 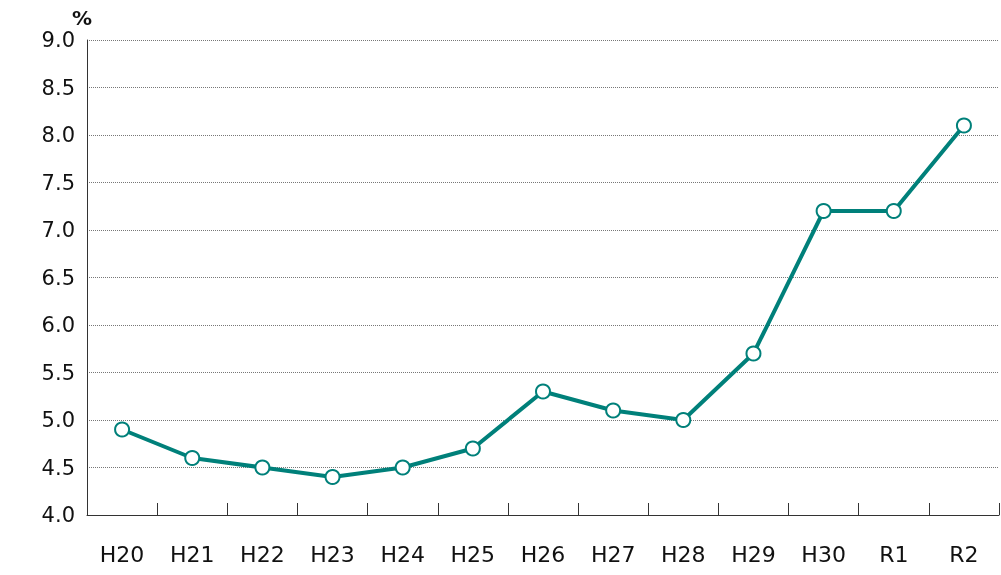 I want to click on x-tick-label: H30, so click(x=823, y=554).